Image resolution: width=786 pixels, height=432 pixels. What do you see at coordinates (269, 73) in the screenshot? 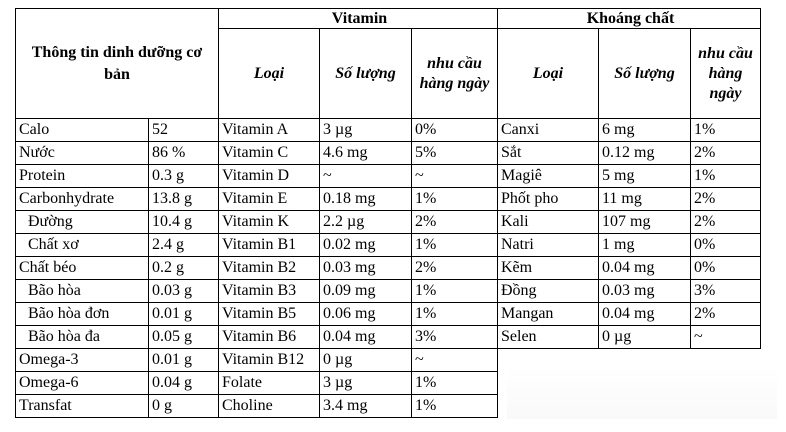
I see `vitamin-type-header: Loại` at bounding box center [269, 73].